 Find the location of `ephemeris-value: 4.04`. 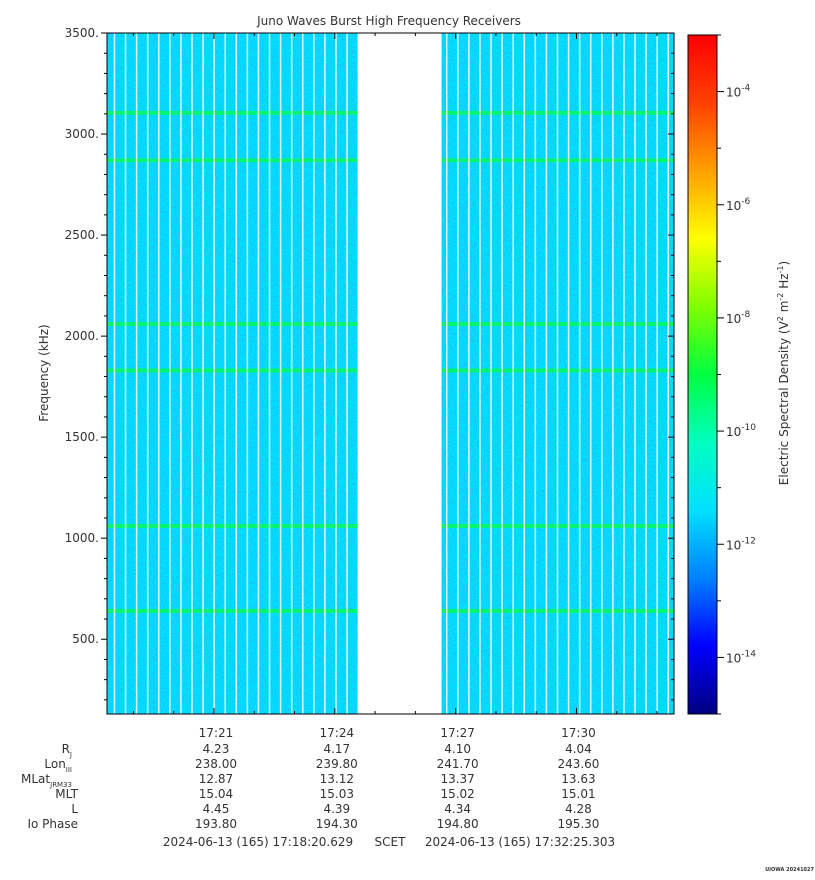

ephemeris-value: 4.04 is located at coordinates (578, 749).